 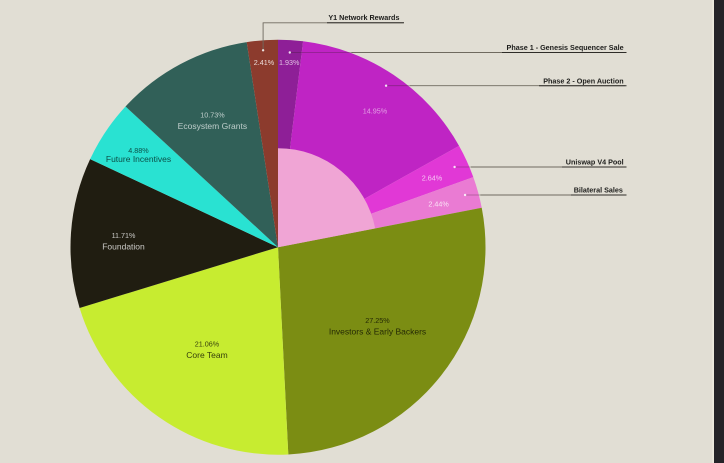 What do you see at coordinates (289, 62) in the screenshot?
I see `svg-text: 1.93%` at bounding box center [289, 62].